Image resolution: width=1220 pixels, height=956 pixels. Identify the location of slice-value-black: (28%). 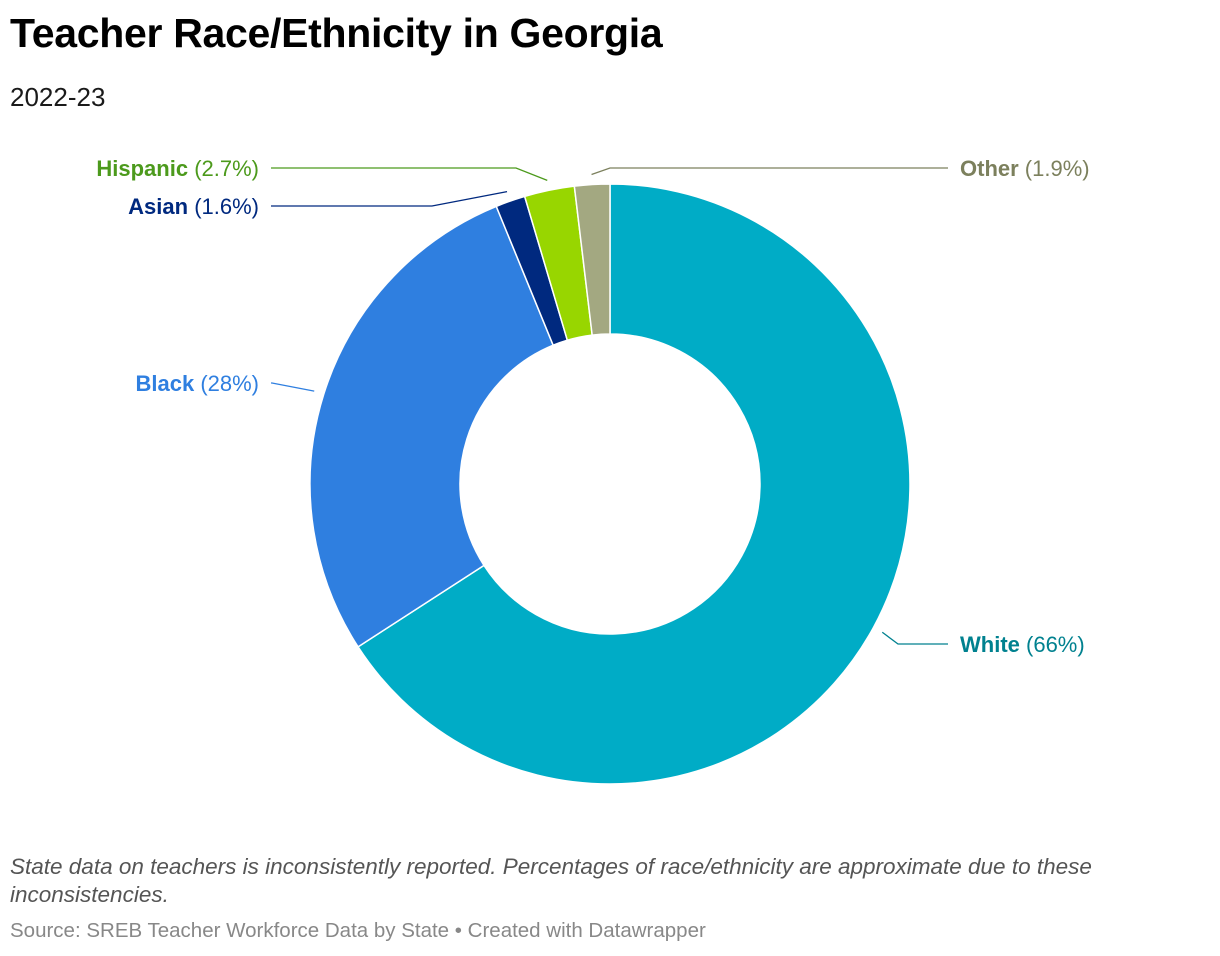
(226, 383).